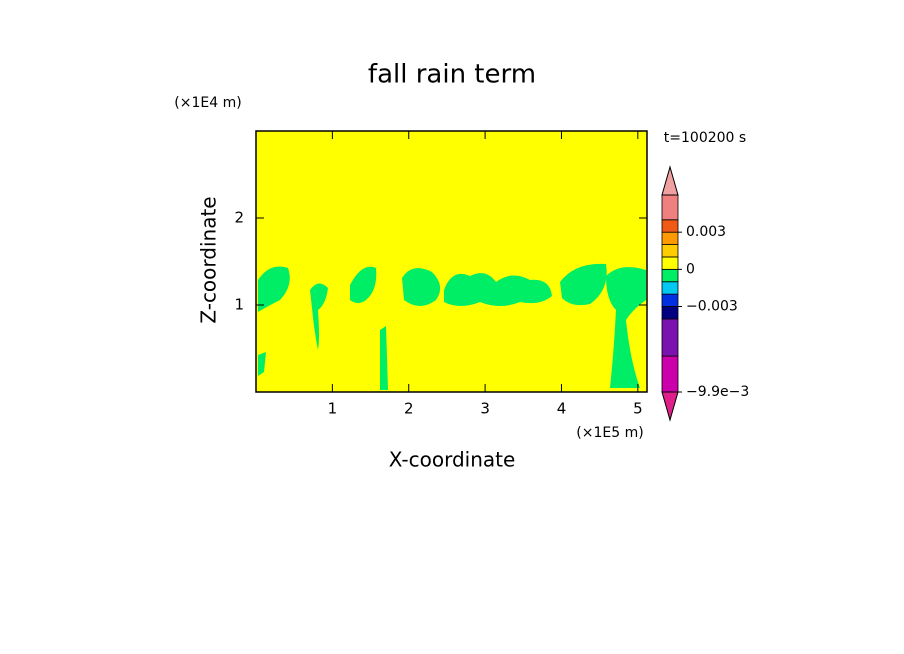 Image resolution: width=904 pixels, height=654 pixels. I want to click on colorbar-label: −9.9e−3, so click(717, 392).